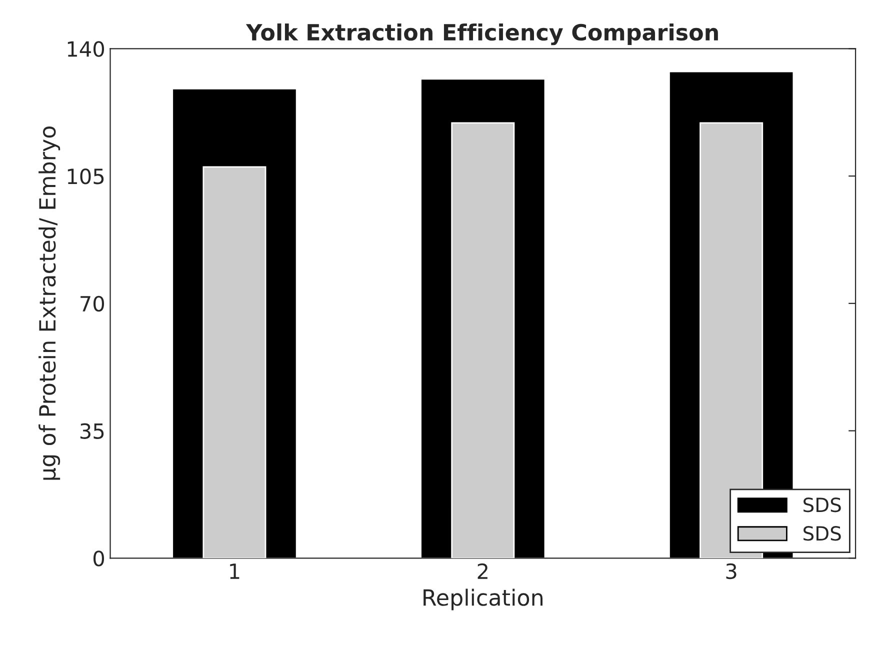 Image resolution: width=882 pixels, height=649 pixels. Describe the element at coordinates (483, 571) in the screenshot. I see `x-tick-label: 2` at that location.